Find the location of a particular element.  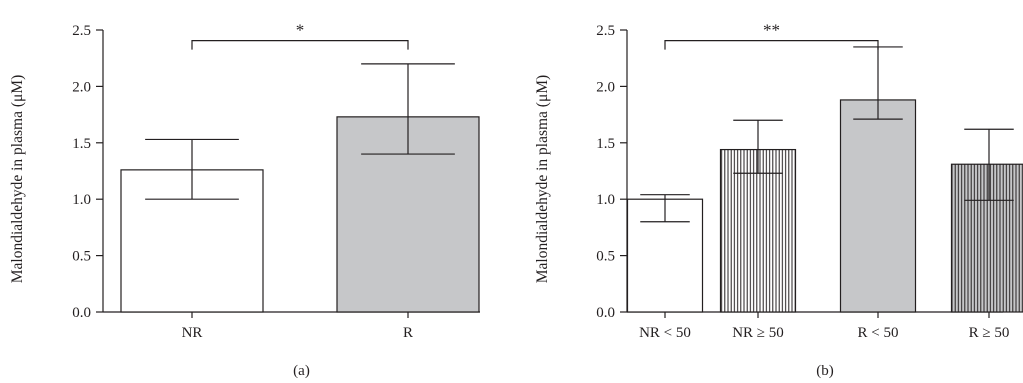

panel-label: (b) is located at coordinates (825, 371).